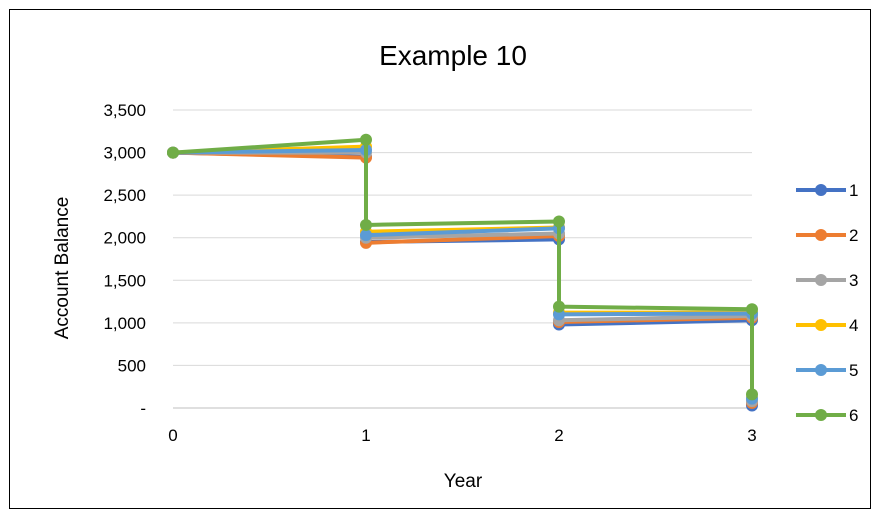  What do you see at coordinates (853, 415) in the screenshot?
I see `legend-label: 6` at bounding box center [853, 415].